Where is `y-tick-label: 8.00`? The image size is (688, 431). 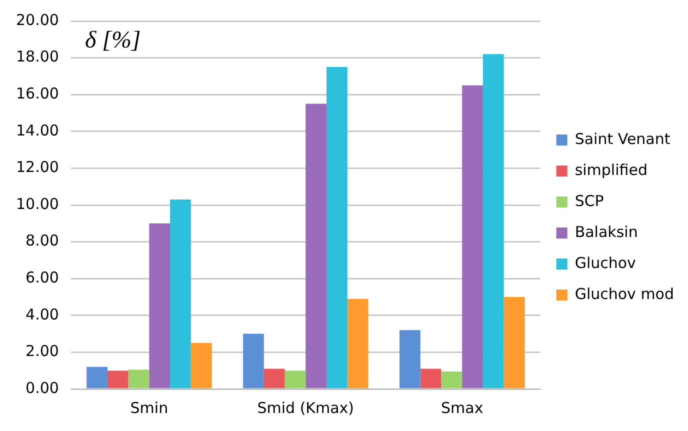
y-tick-label: 8.00 is located at coordinates (42, 241).